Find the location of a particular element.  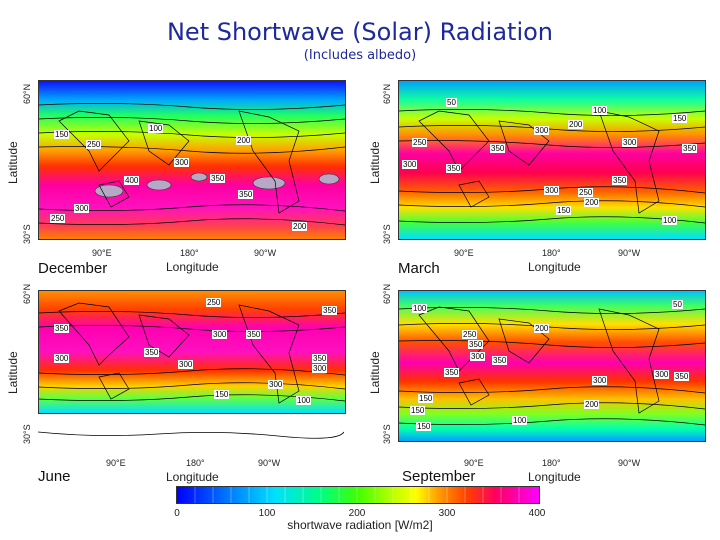

lat-tick-60n-dec: 60°N is located at coordinates (27, 93).